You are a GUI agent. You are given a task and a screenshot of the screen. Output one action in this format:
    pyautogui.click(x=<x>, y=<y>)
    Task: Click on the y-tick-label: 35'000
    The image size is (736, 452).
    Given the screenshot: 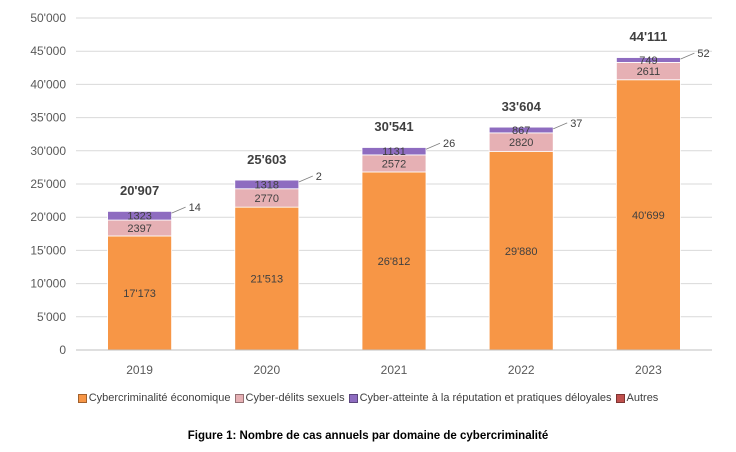 What is the action you would take?
    pyautogui.click(x=48, y=118)
    